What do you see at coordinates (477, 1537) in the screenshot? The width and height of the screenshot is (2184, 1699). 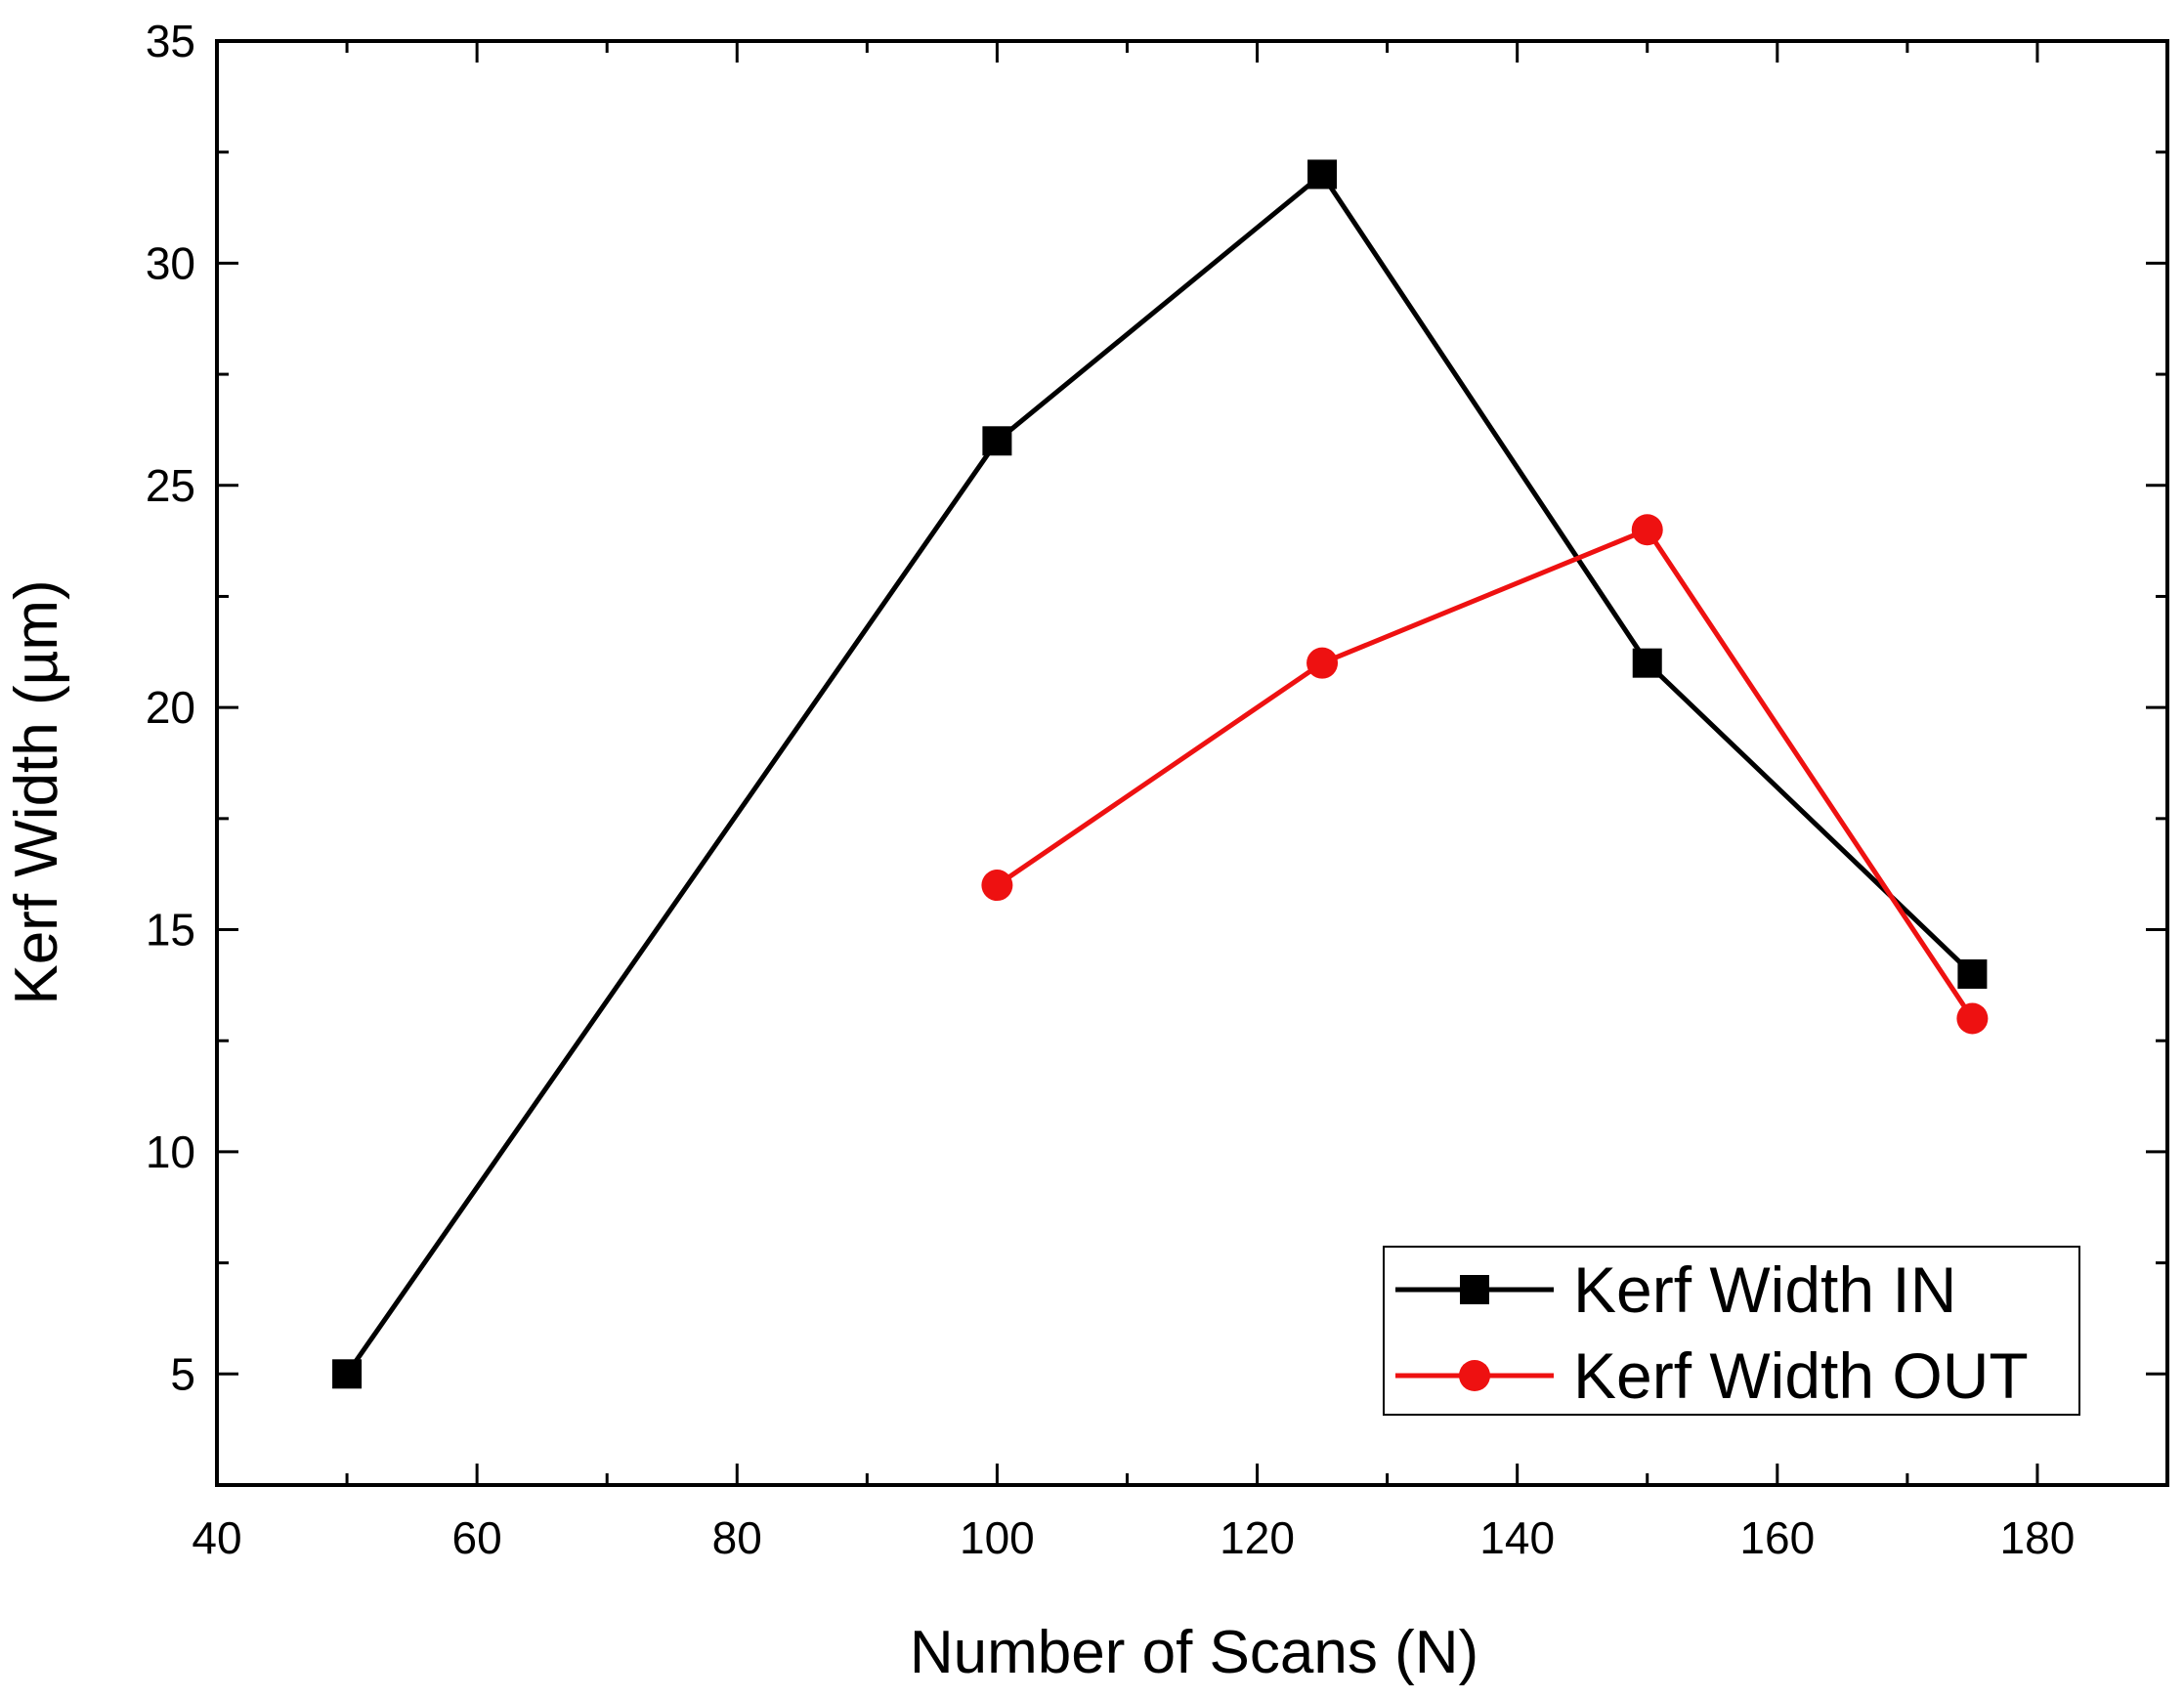 I see `x-tick-label: 60` at bounding box center [477, 1537].